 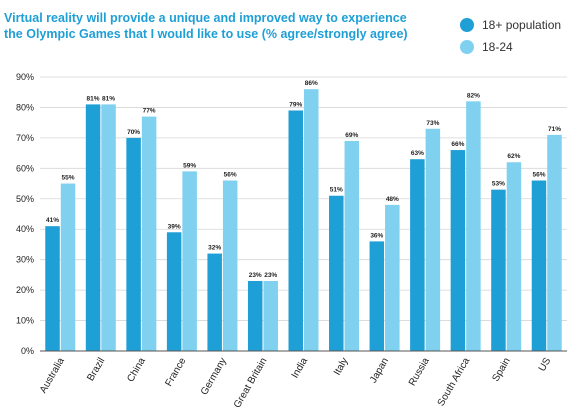 I want to click on x-tick-label: China, so click(x=136, y=370).